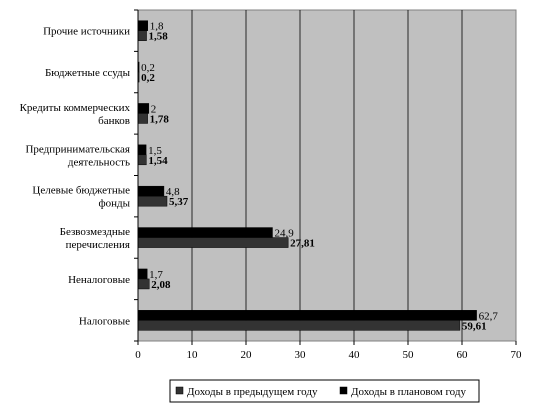 This screenshot has width=539, height=413. What do you see at coordinates (160, 119) in the screenshot?
I see `data-label-prev: 1,78` at bounding box center [160, 119].